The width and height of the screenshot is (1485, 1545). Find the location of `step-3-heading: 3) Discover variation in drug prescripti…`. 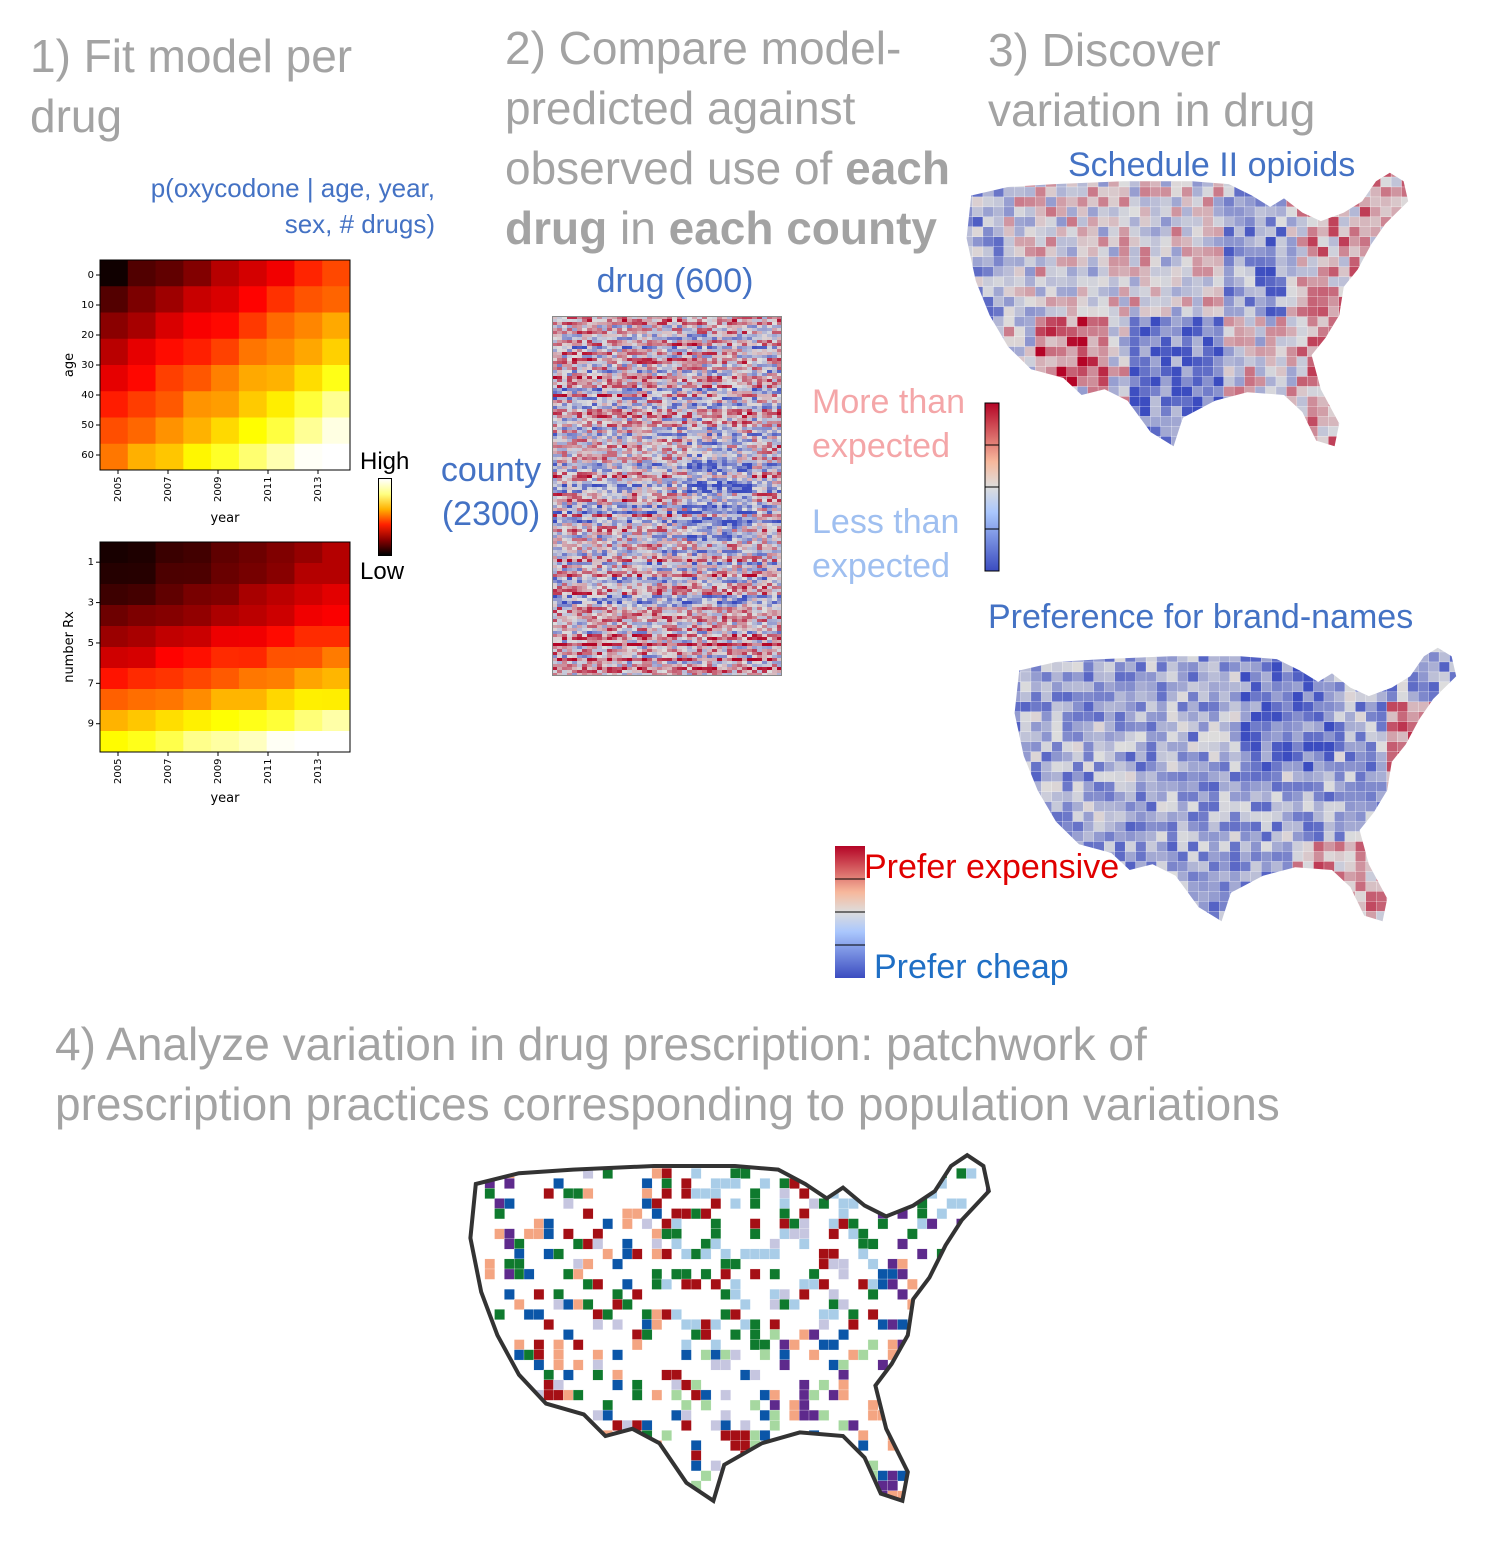

step-3-heading: 3) Discover variation in drug prescripti… is located at coordinates (1152, 86).